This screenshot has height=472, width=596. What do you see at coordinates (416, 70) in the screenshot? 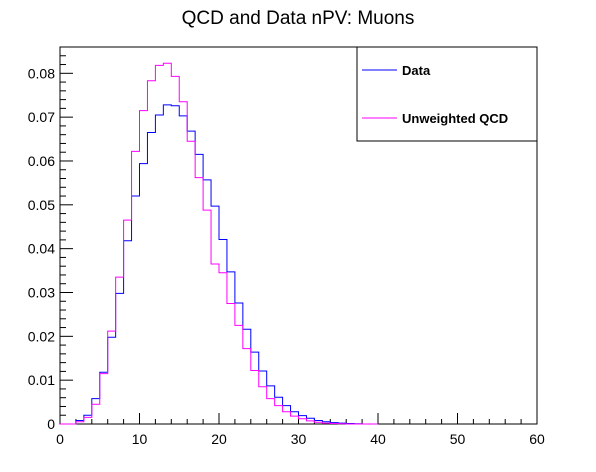
I see `legend-label-data: Data` at bounding box center [416, 70].